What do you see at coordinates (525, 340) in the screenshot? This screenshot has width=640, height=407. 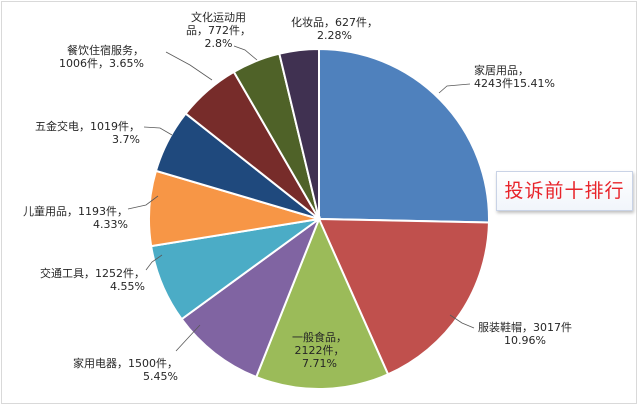 I see `slice-label-fuzhuang-line2: 10.96%` at bounding box center [525, 340].